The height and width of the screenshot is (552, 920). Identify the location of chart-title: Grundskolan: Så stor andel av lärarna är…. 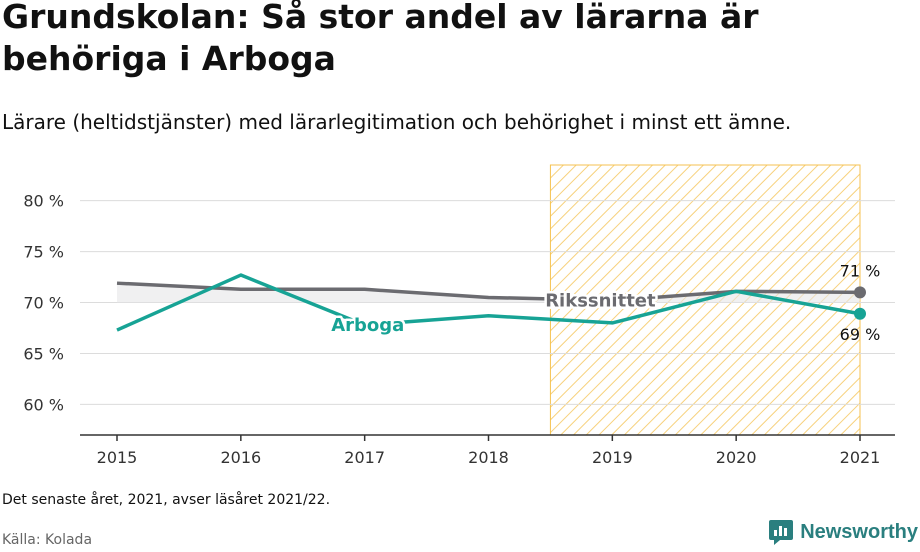
(380, 39).